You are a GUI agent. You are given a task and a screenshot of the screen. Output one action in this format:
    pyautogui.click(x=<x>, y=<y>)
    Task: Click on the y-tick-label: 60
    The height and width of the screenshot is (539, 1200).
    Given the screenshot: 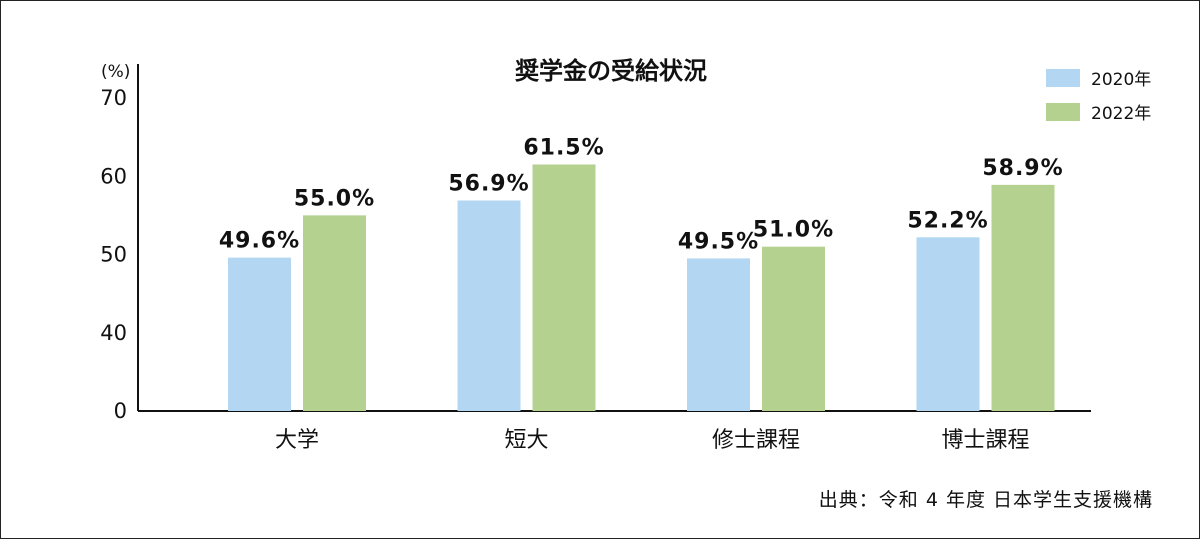 What is the action you would take?
    pyautogui.click(x=113, y=176)
    